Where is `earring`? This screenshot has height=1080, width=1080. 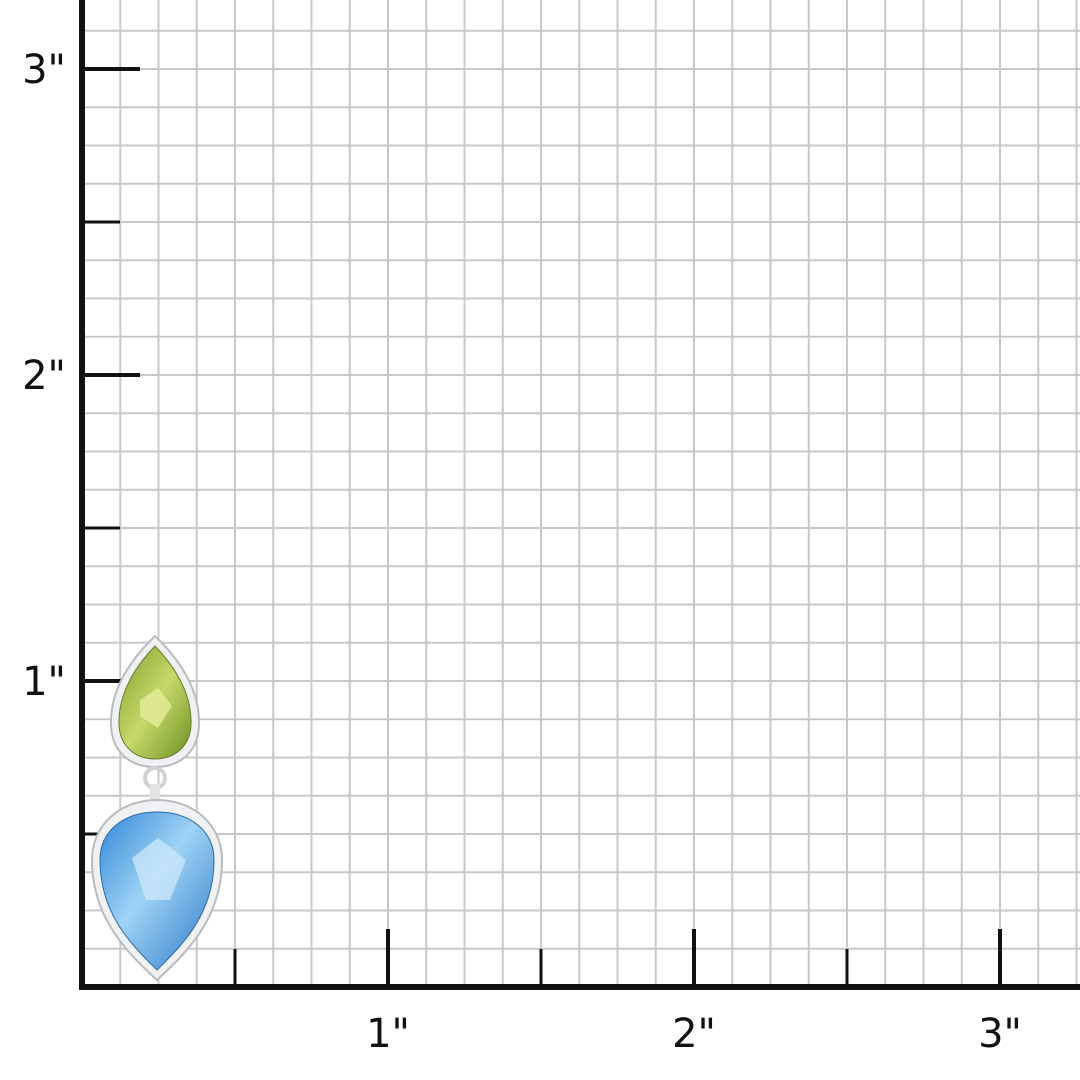
earring is located at coordinates (157, 808).